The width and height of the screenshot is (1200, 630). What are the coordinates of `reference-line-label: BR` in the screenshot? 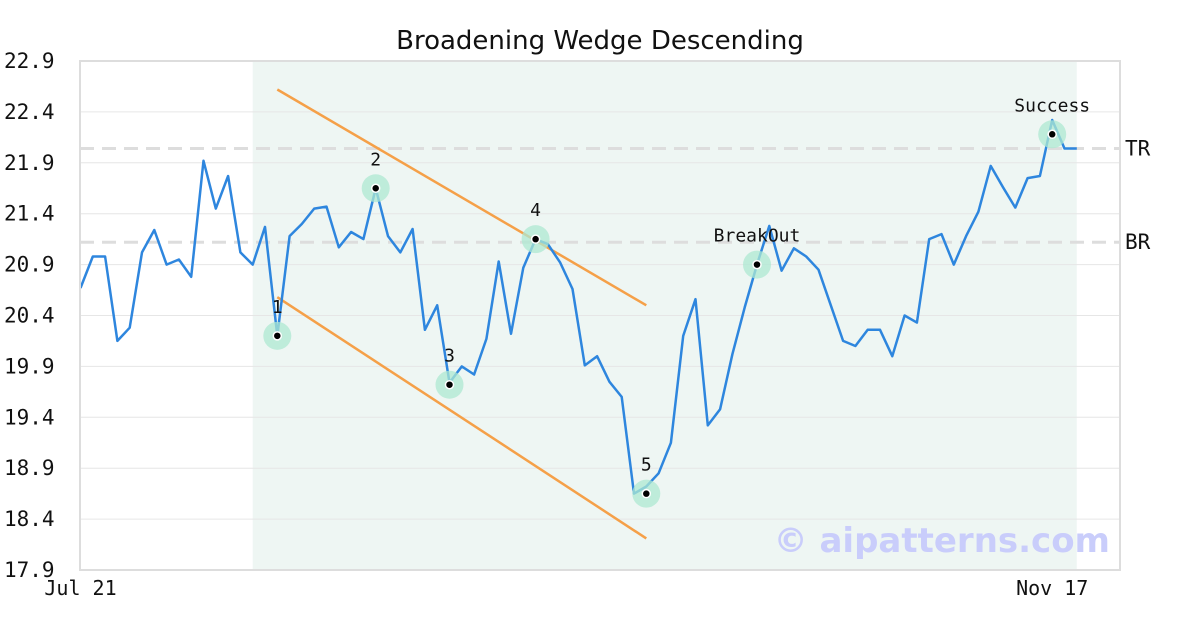 It's located at (1138, 242).